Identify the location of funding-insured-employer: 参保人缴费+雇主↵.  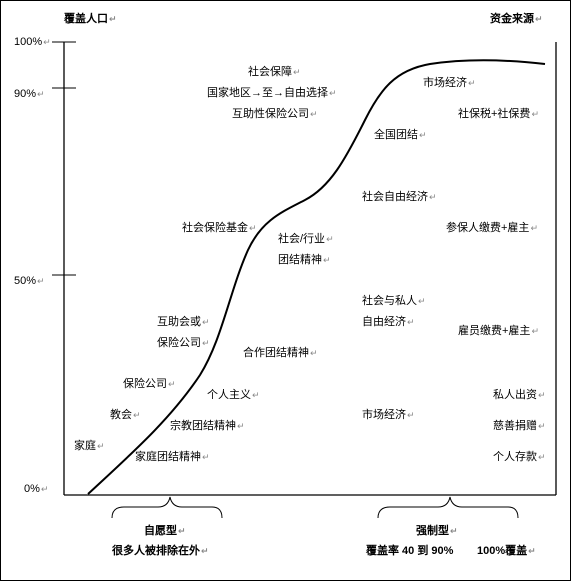
(492, 228).